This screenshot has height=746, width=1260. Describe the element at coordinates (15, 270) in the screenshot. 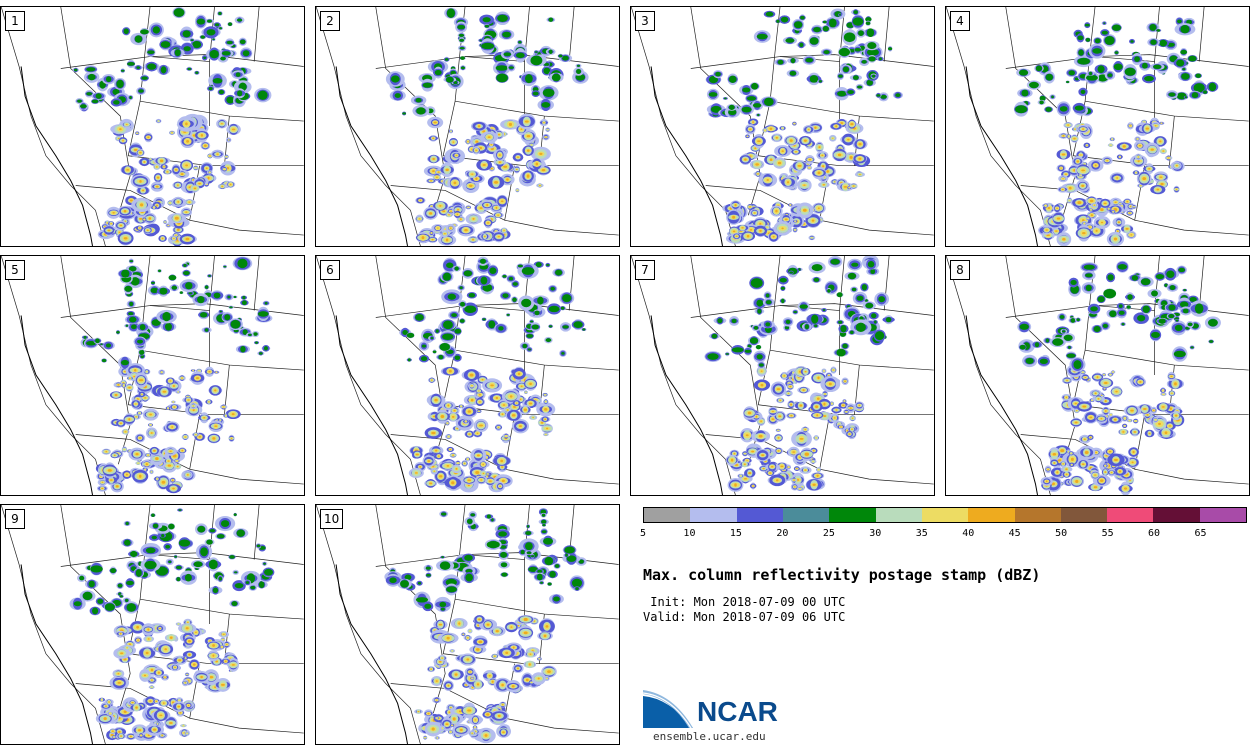

I see `member-label: 5` at that location.